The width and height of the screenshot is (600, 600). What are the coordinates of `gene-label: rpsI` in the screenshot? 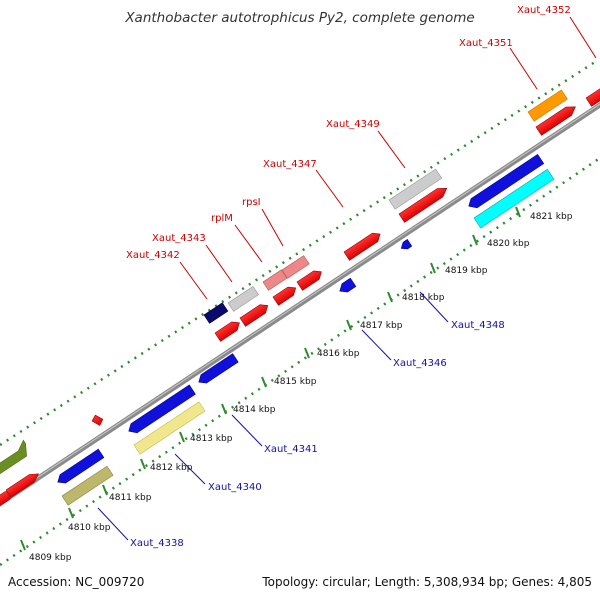 It's located at (251, 202).